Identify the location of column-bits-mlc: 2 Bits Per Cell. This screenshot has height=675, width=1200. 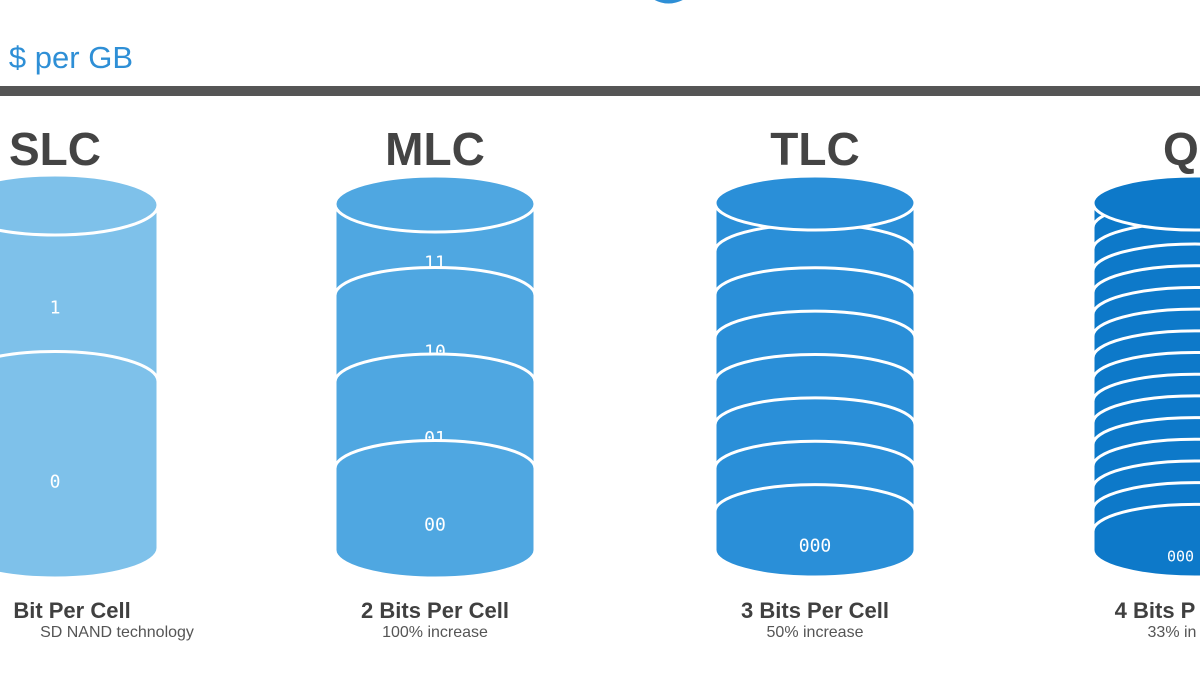
(435, 610).